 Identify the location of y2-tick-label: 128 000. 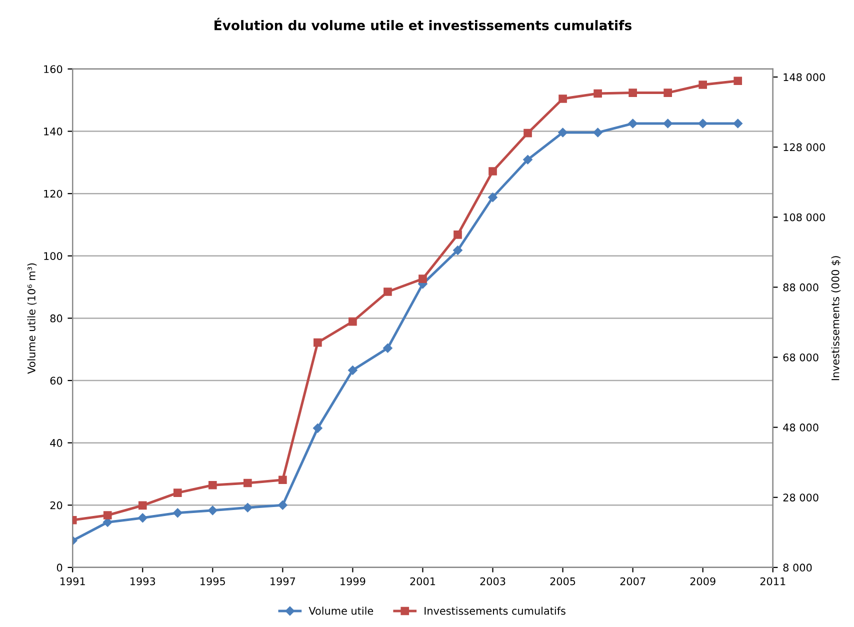
(804, 147).